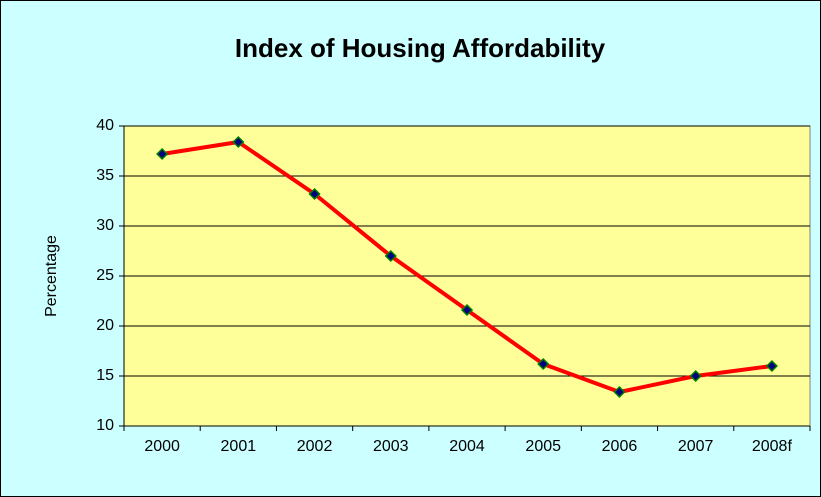  What do you see at coordinates (543, 446) in the screenshot?
I see `x-tick-label: 2005` at bounding box center [543, 446].